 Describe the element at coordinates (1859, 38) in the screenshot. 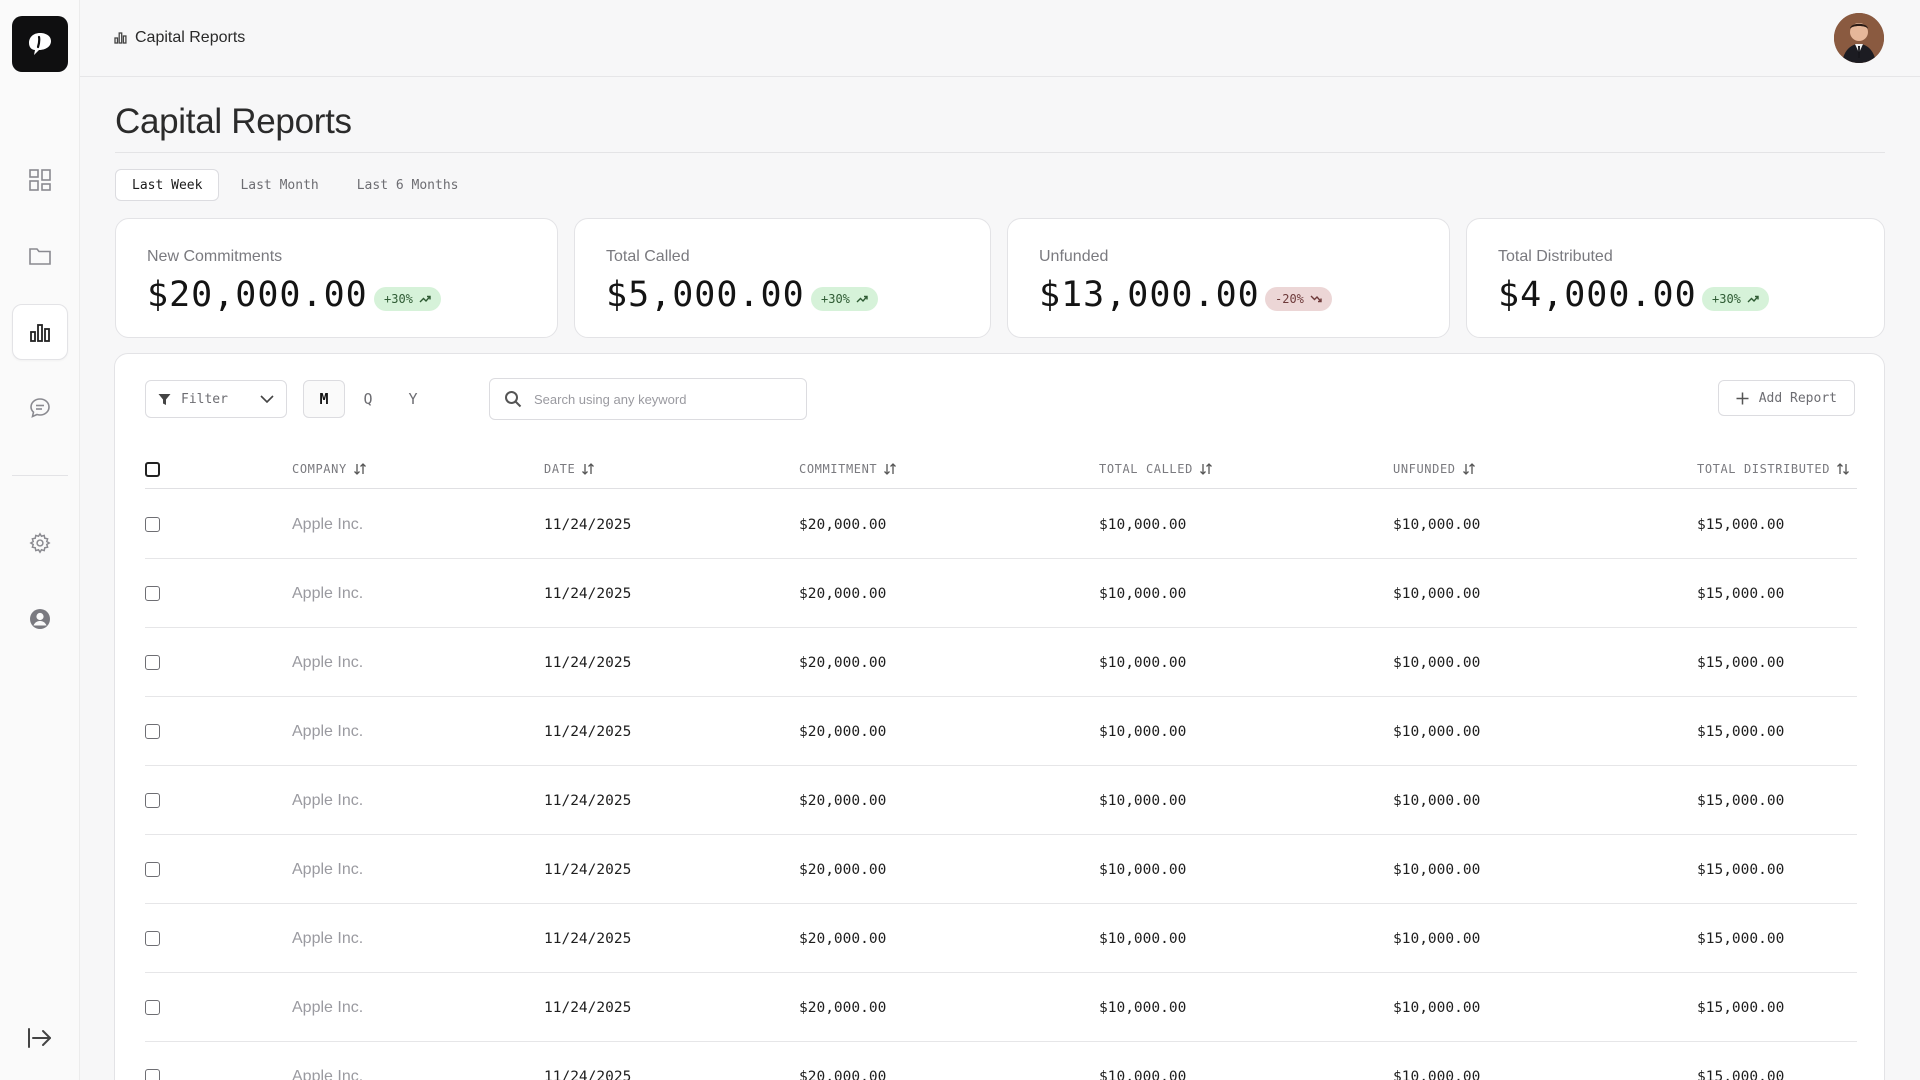

I see `avatar` at that location.